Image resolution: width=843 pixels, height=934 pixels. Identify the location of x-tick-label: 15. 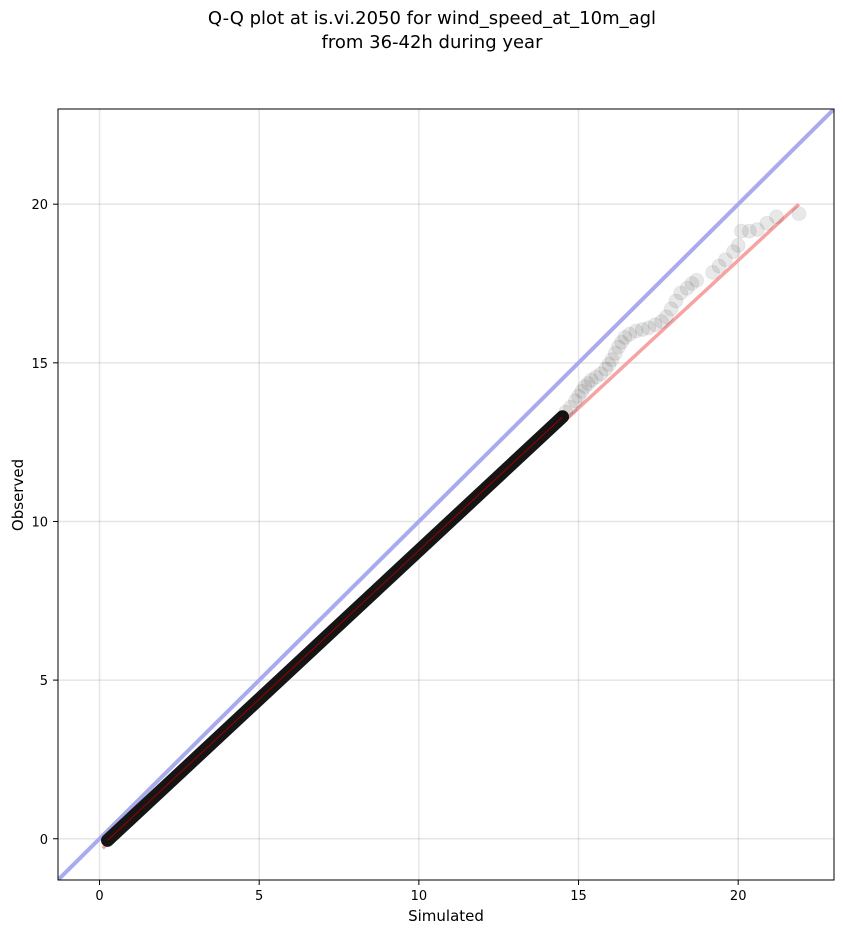
(578, 896).